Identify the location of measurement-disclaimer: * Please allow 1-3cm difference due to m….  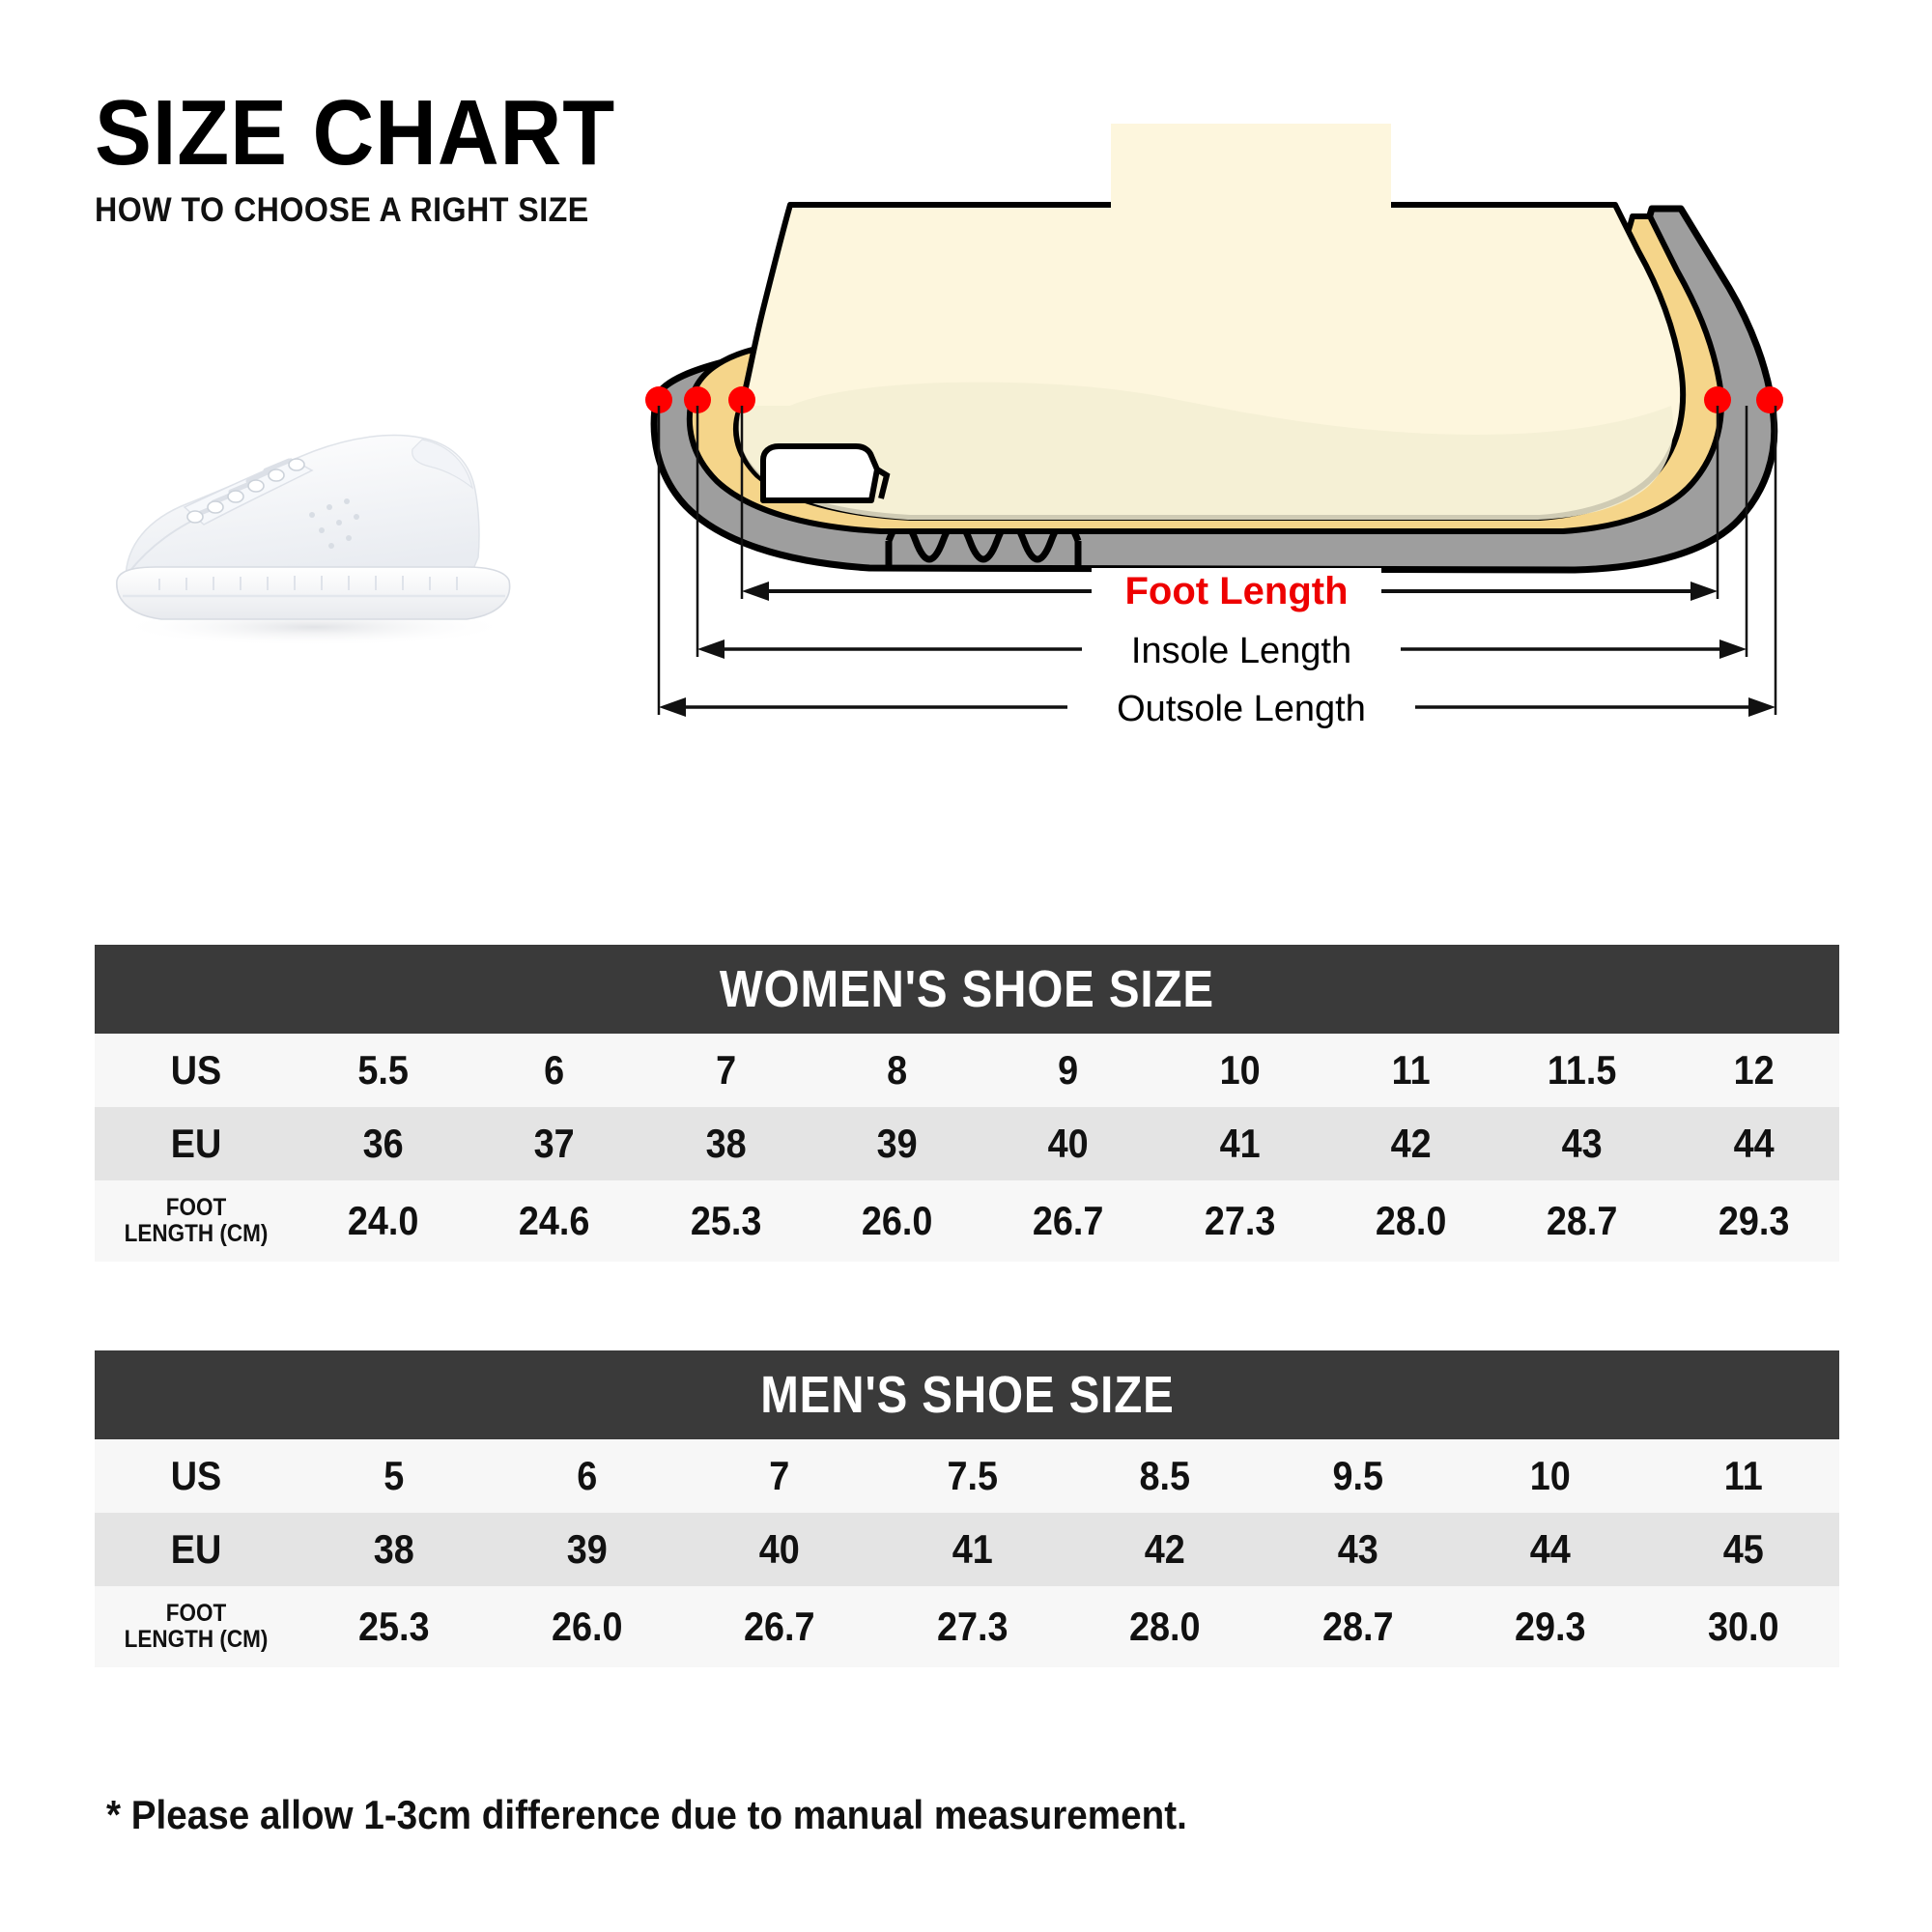
(646, 1814).